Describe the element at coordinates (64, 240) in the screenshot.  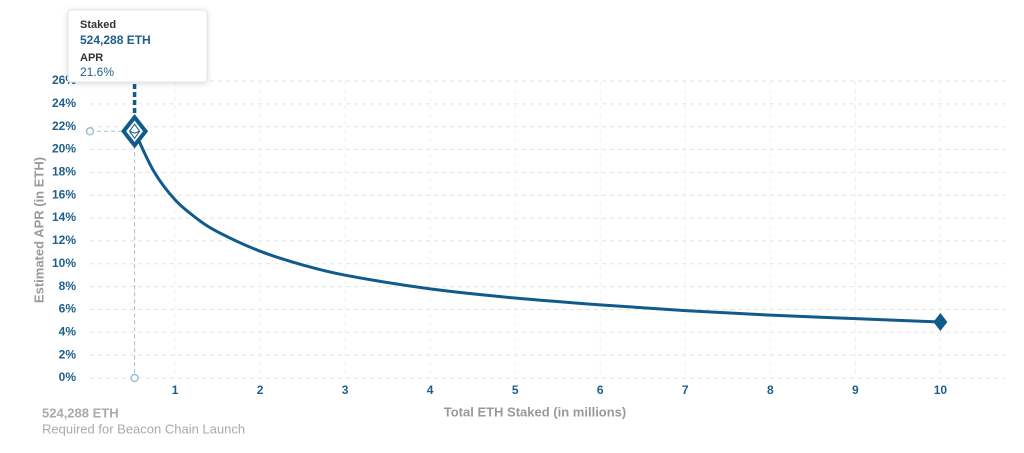
I see `y-tick-label: 12%` at that location.